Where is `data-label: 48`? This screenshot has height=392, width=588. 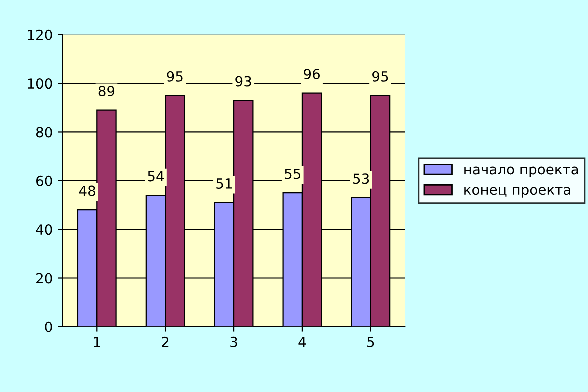
data-label: 48 is located at coordinates (87, 191).